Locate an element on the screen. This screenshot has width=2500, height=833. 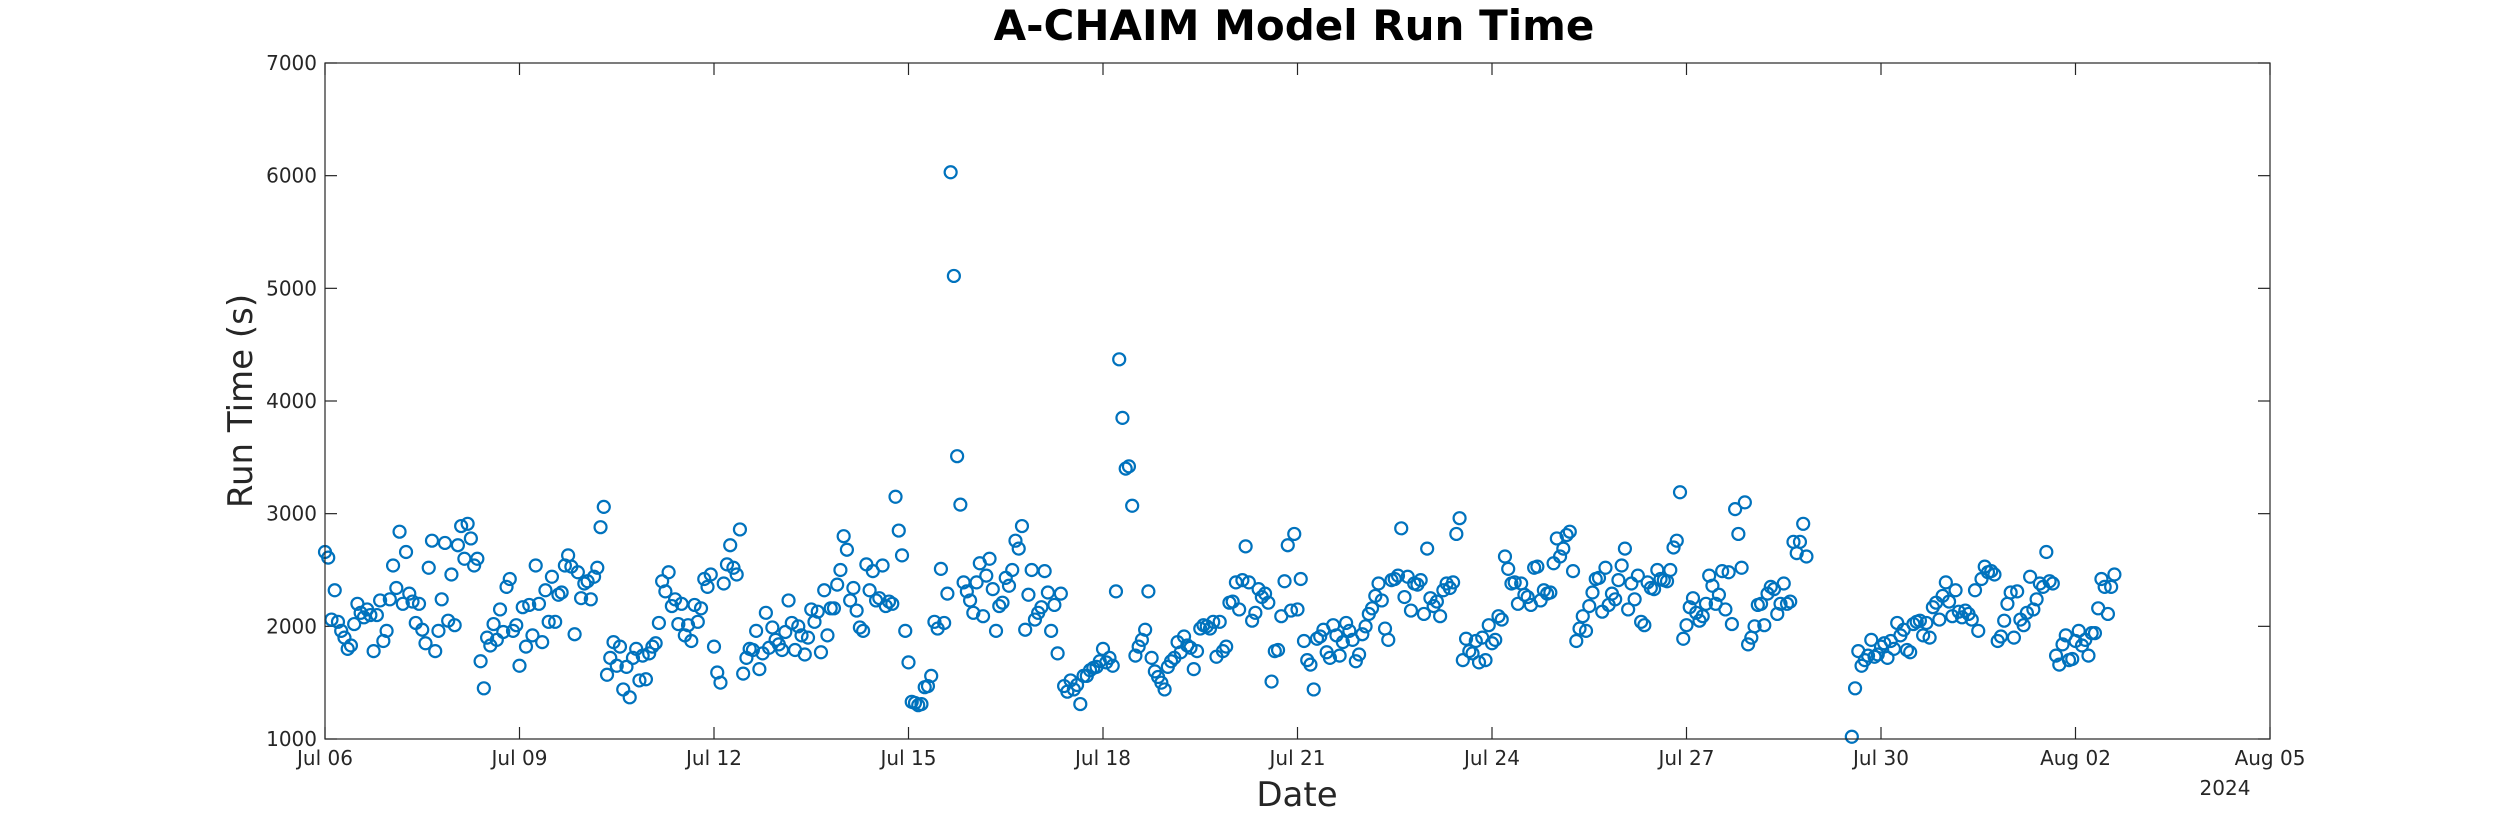
y-tick-label: 3000 is located at coordinates (291, 514).